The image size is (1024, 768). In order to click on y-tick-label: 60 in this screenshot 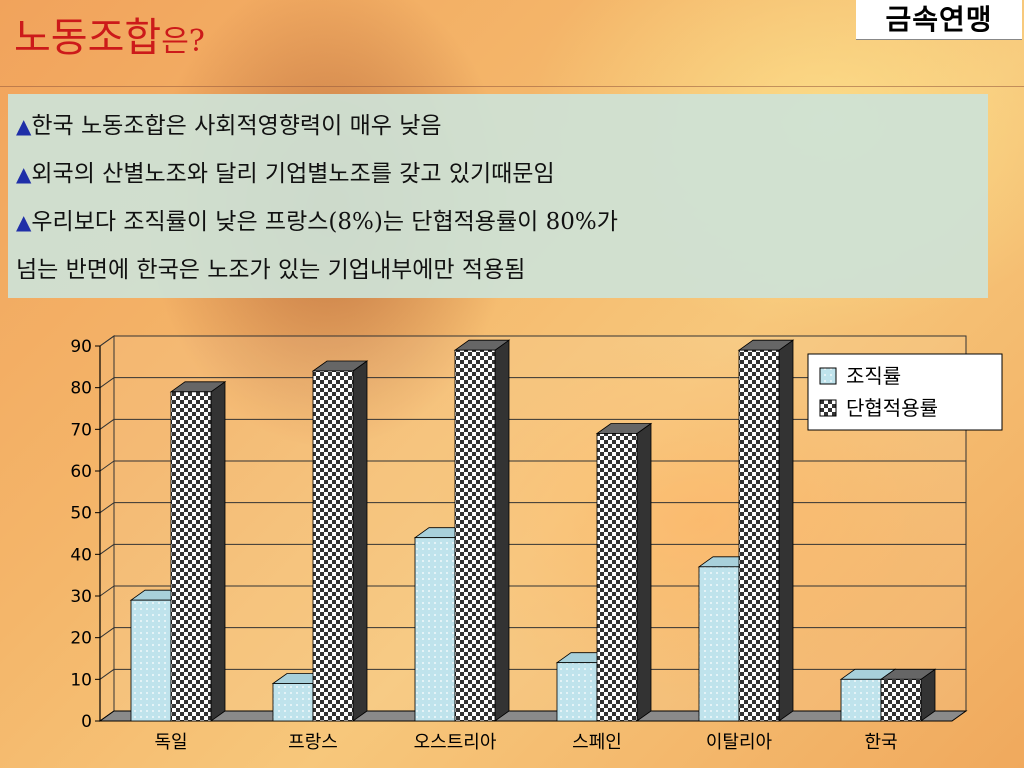, I will do `click(81, 472)`.